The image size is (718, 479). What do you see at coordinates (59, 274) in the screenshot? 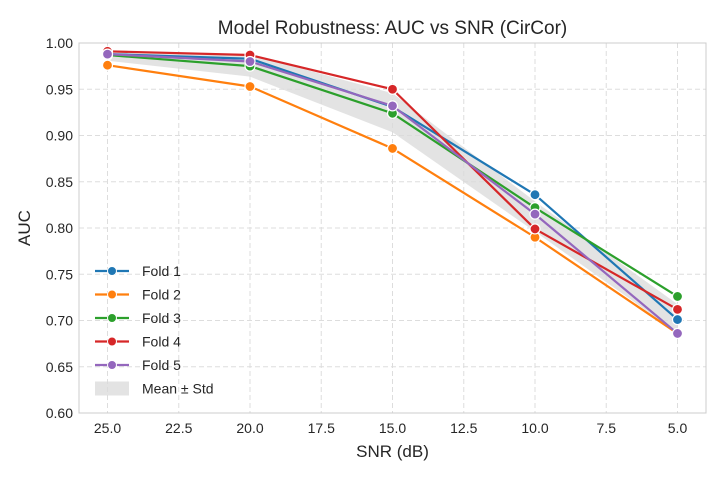
I see `y-tick-label: 0.75` at bounding box center [59, 274].